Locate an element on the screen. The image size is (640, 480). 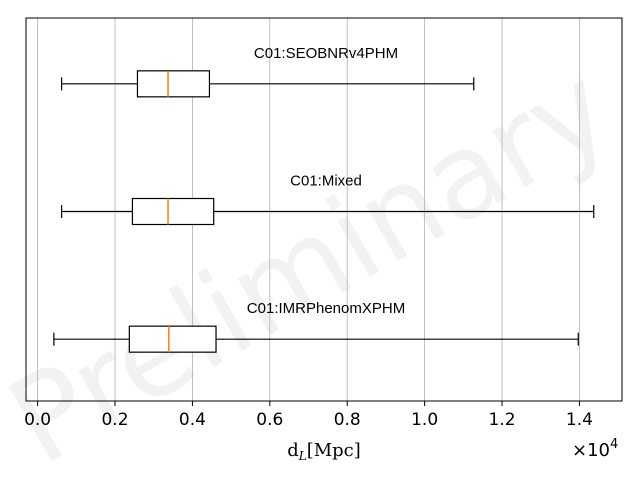
x-tick-label: 0.2 is located at coordinates (114, 420).